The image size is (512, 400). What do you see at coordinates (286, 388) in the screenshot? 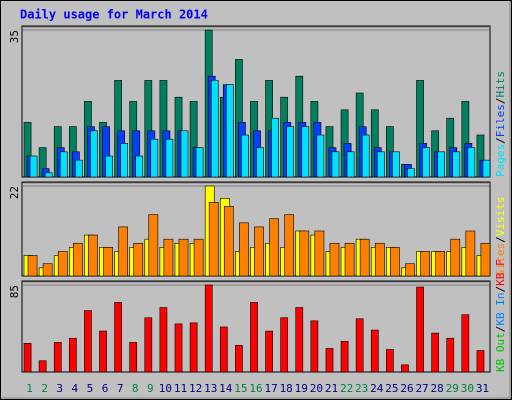
I see `x-tick-label: 18` at bounding box center [286, 388].